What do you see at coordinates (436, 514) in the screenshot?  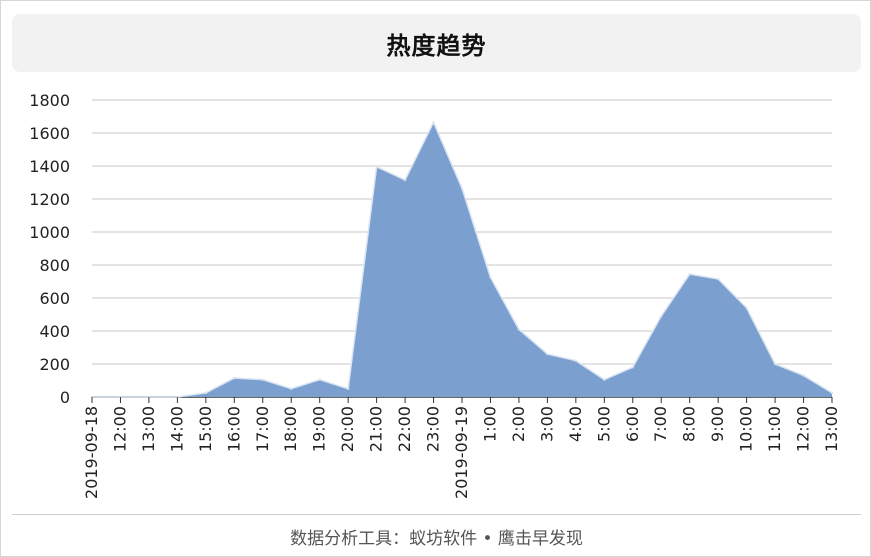 I see `footer-divider` at bounding box center [436, 514].